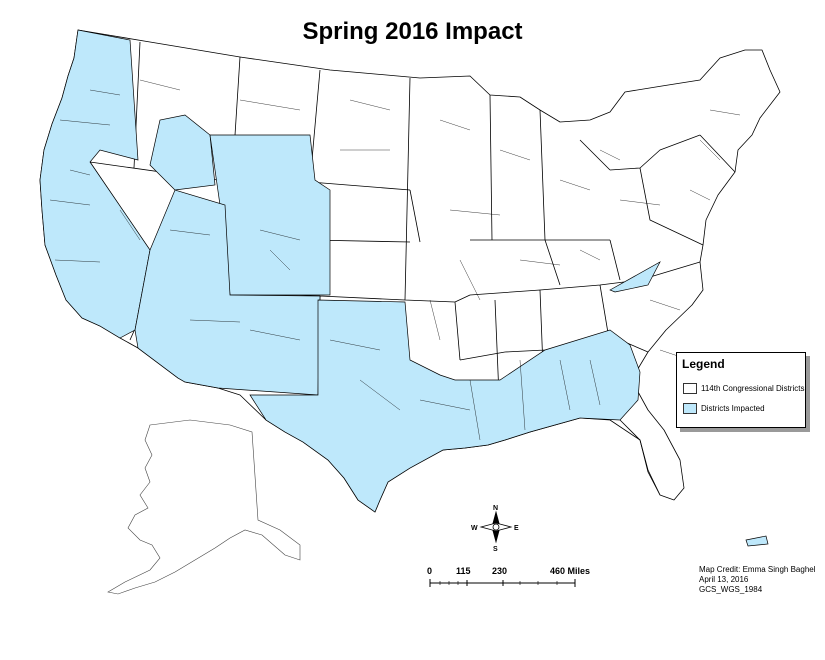  What do you see at coordinates (495, 508) in the screenshot?
I see `compass-n: N` at bounding box center [495, 508].